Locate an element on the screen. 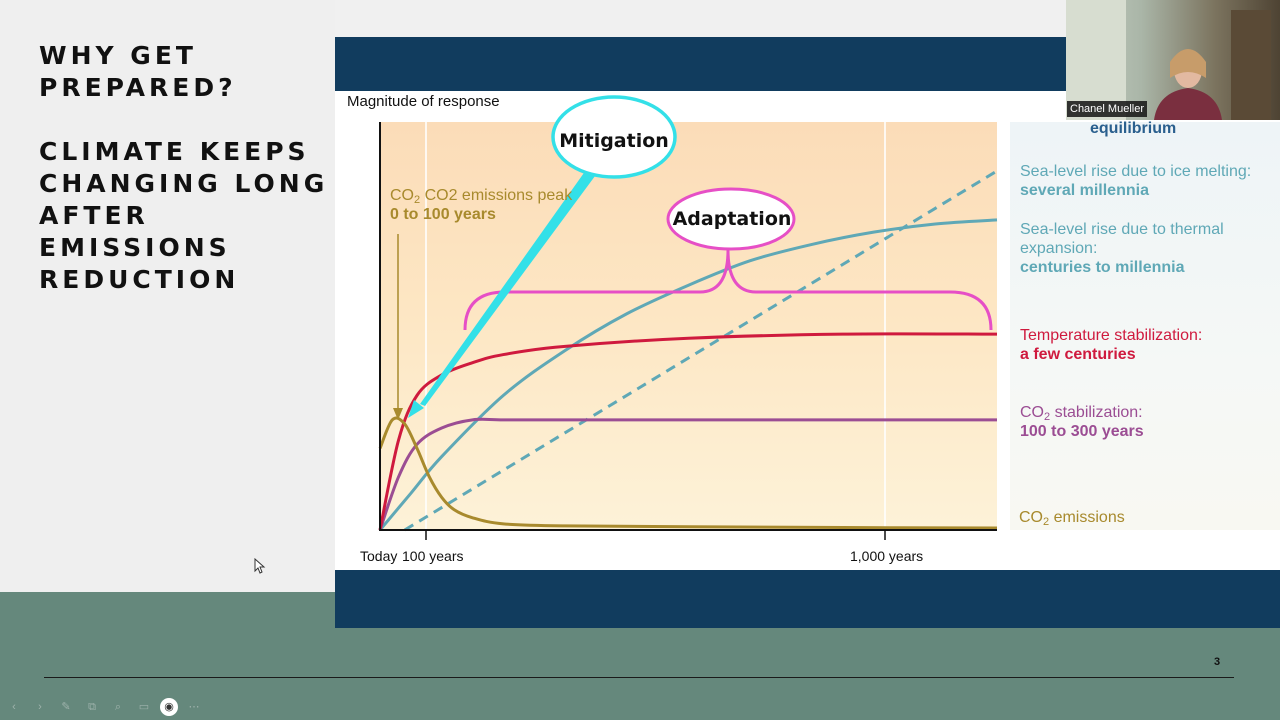 The width and height of the screenshot is (1280, 720). x-tick-1000-years: 1,000 years is located at coordinates (887, 556).